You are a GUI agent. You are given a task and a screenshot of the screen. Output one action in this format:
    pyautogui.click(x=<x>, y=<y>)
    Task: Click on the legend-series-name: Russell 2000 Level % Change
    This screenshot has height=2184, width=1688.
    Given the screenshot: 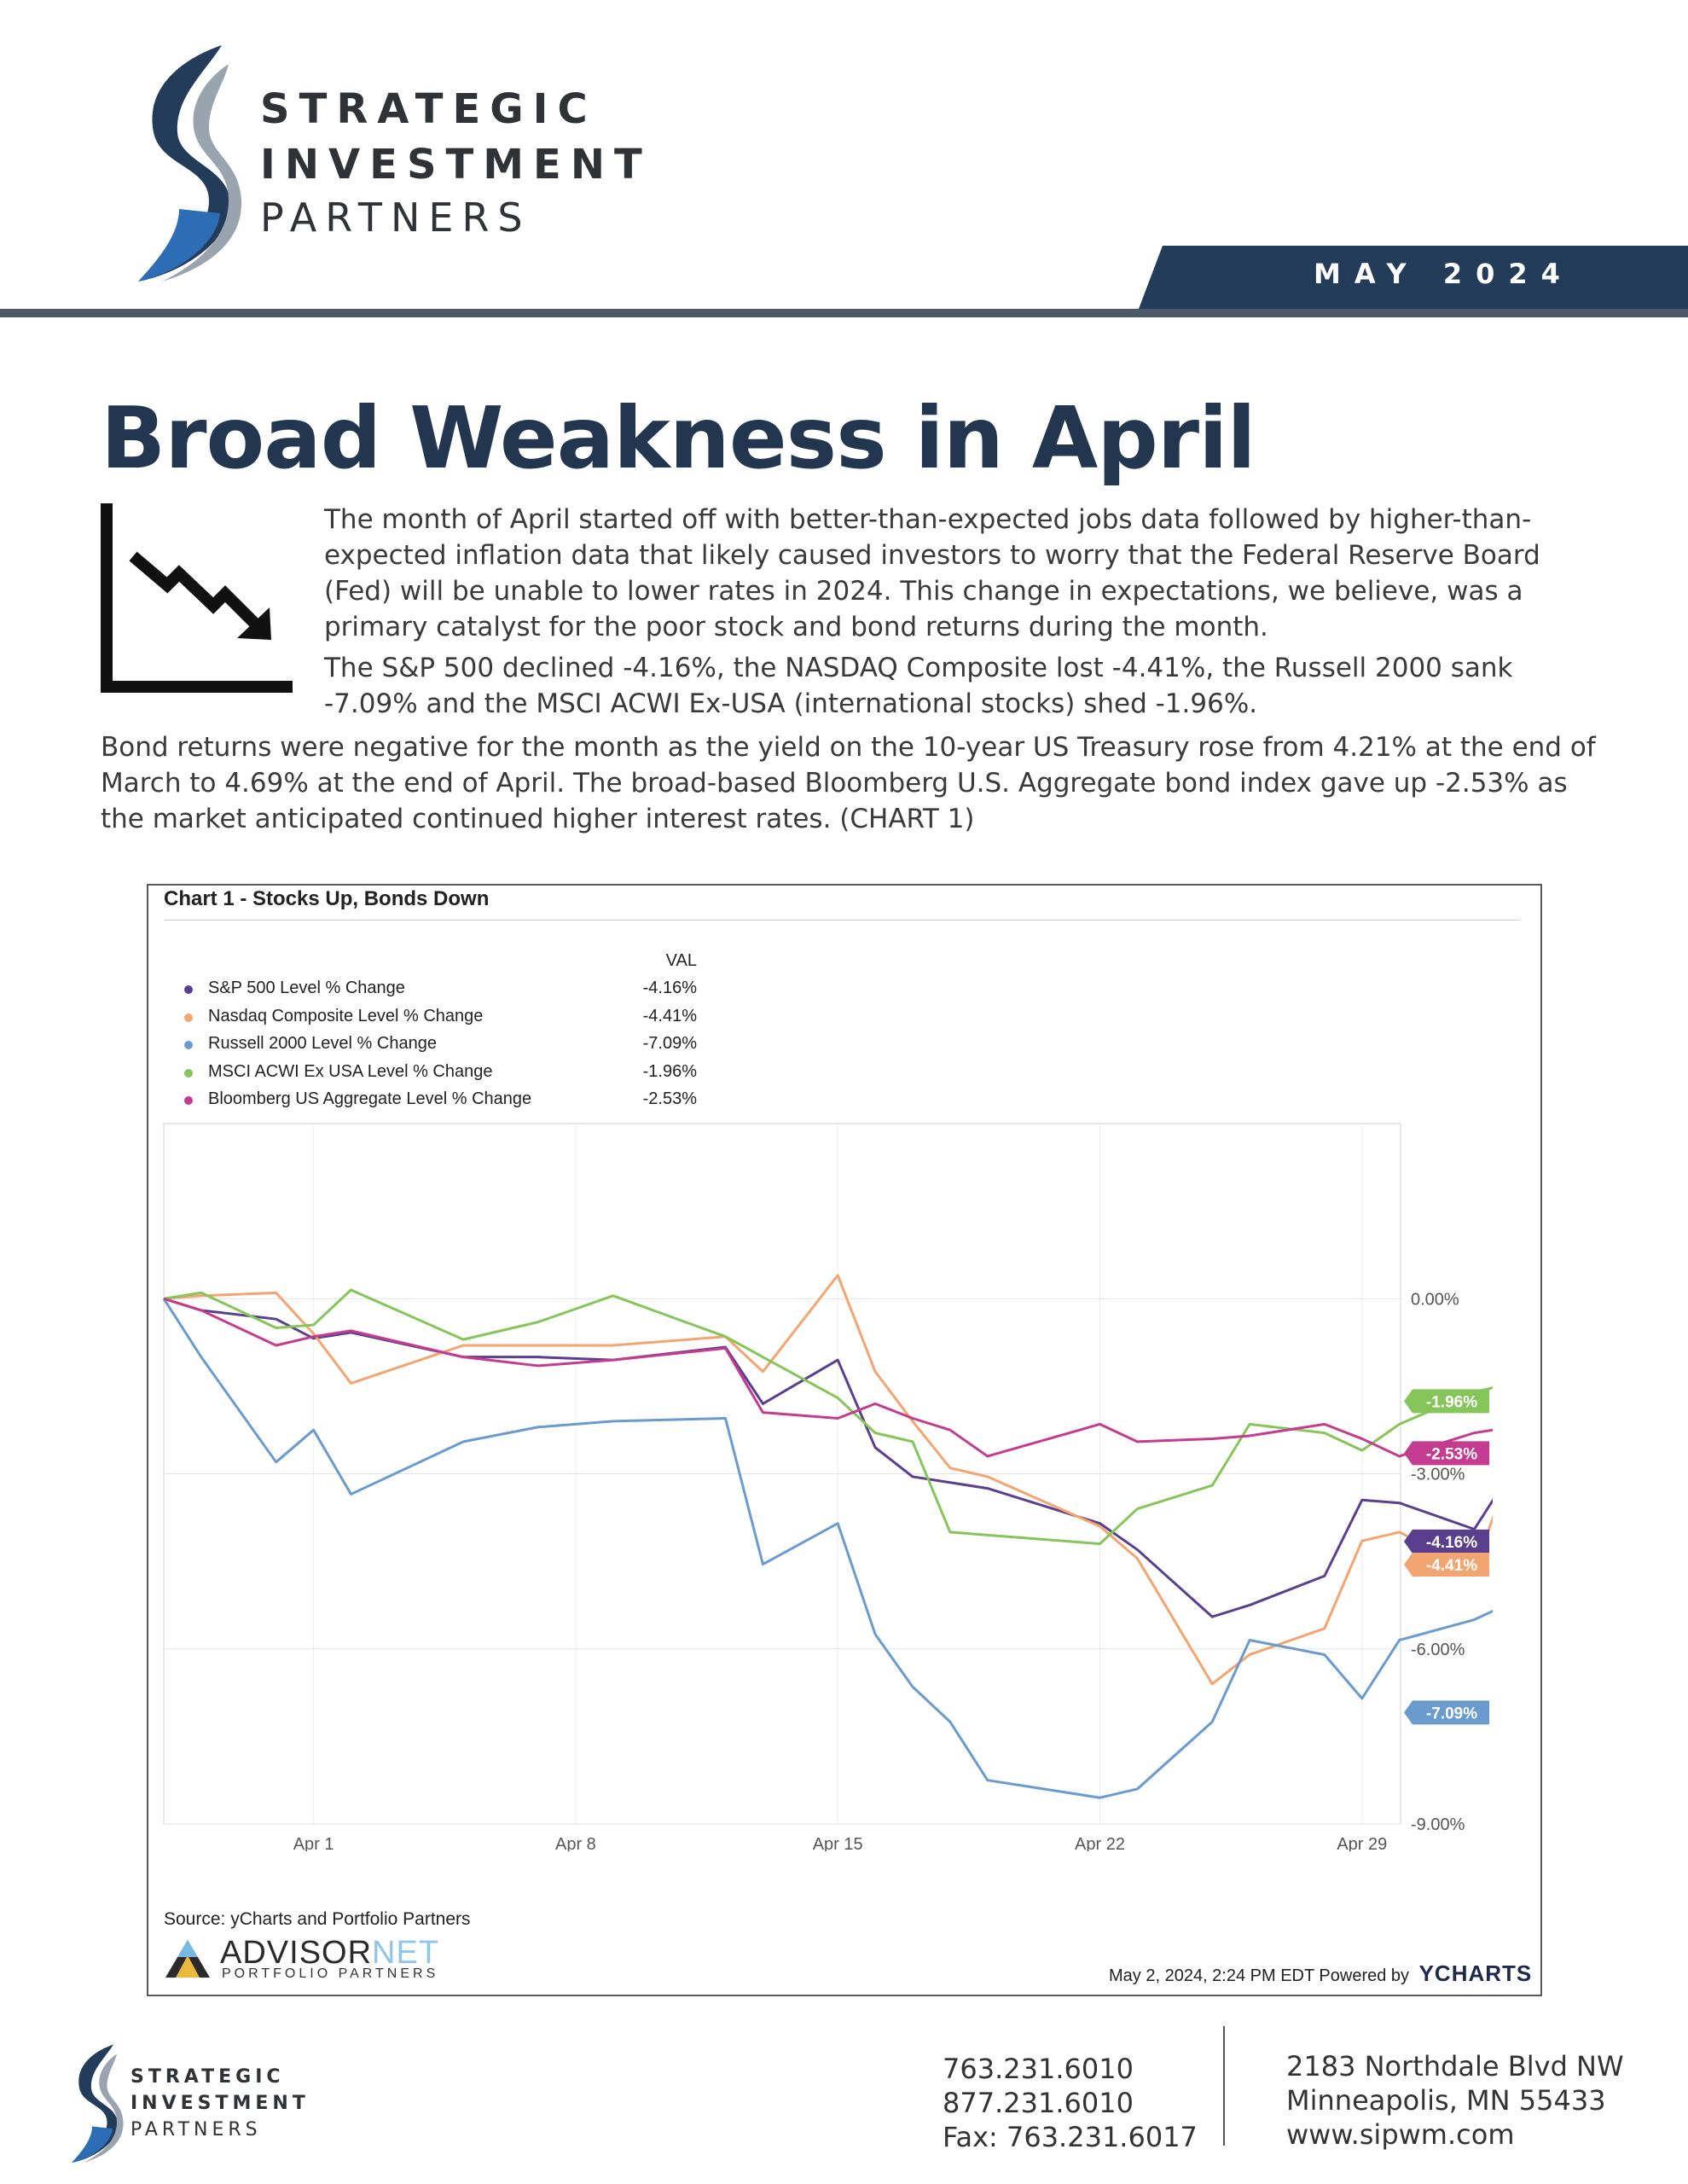 What is the action you would take?
    pyautogui.click(x=322, y=1043)
    